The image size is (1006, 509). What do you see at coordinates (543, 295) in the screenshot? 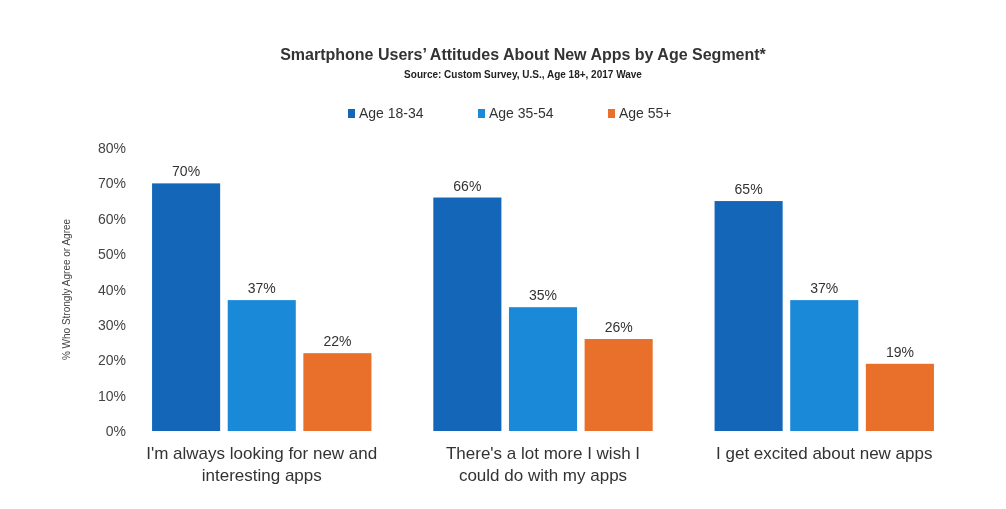
I see `data-label: 35%` at bounding box center [543, 295].